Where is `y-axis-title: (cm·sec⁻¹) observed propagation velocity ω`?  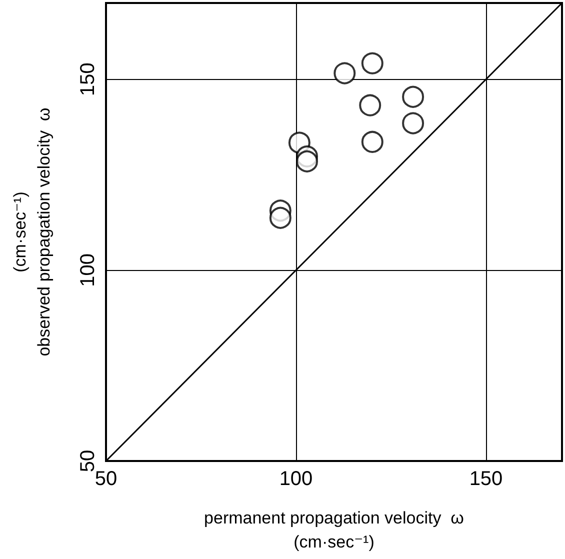
y-axis-title: (cm·sec⁻¹) observed propagation velocity ω is located at coordinates (32, 232).